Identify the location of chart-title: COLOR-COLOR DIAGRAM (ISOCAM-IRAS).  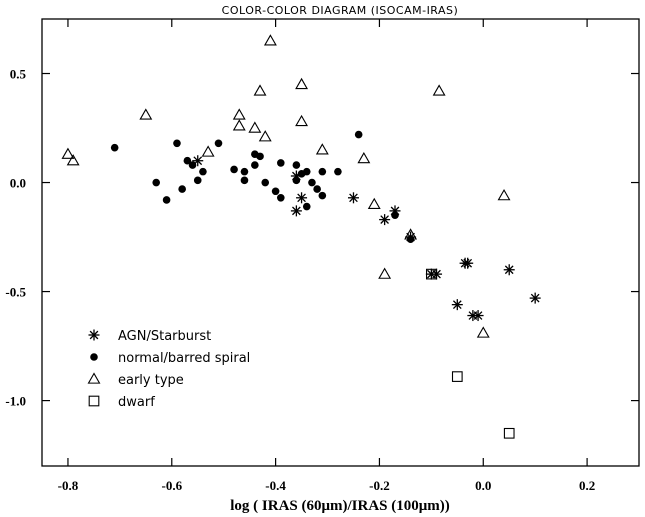
(340, 10).